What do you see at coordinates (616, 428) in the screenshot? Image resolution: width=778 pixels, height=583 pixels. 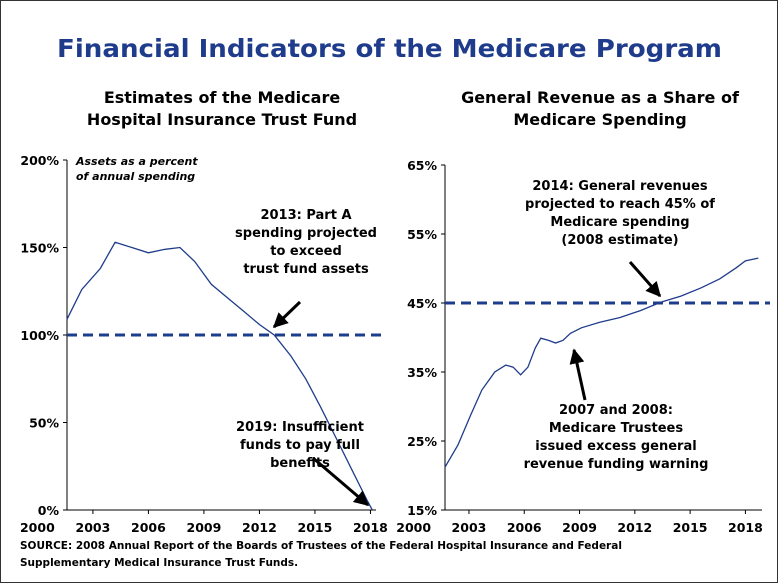 I see `annotation-line: Medicare Trustees` at bounding box center [616, 428].